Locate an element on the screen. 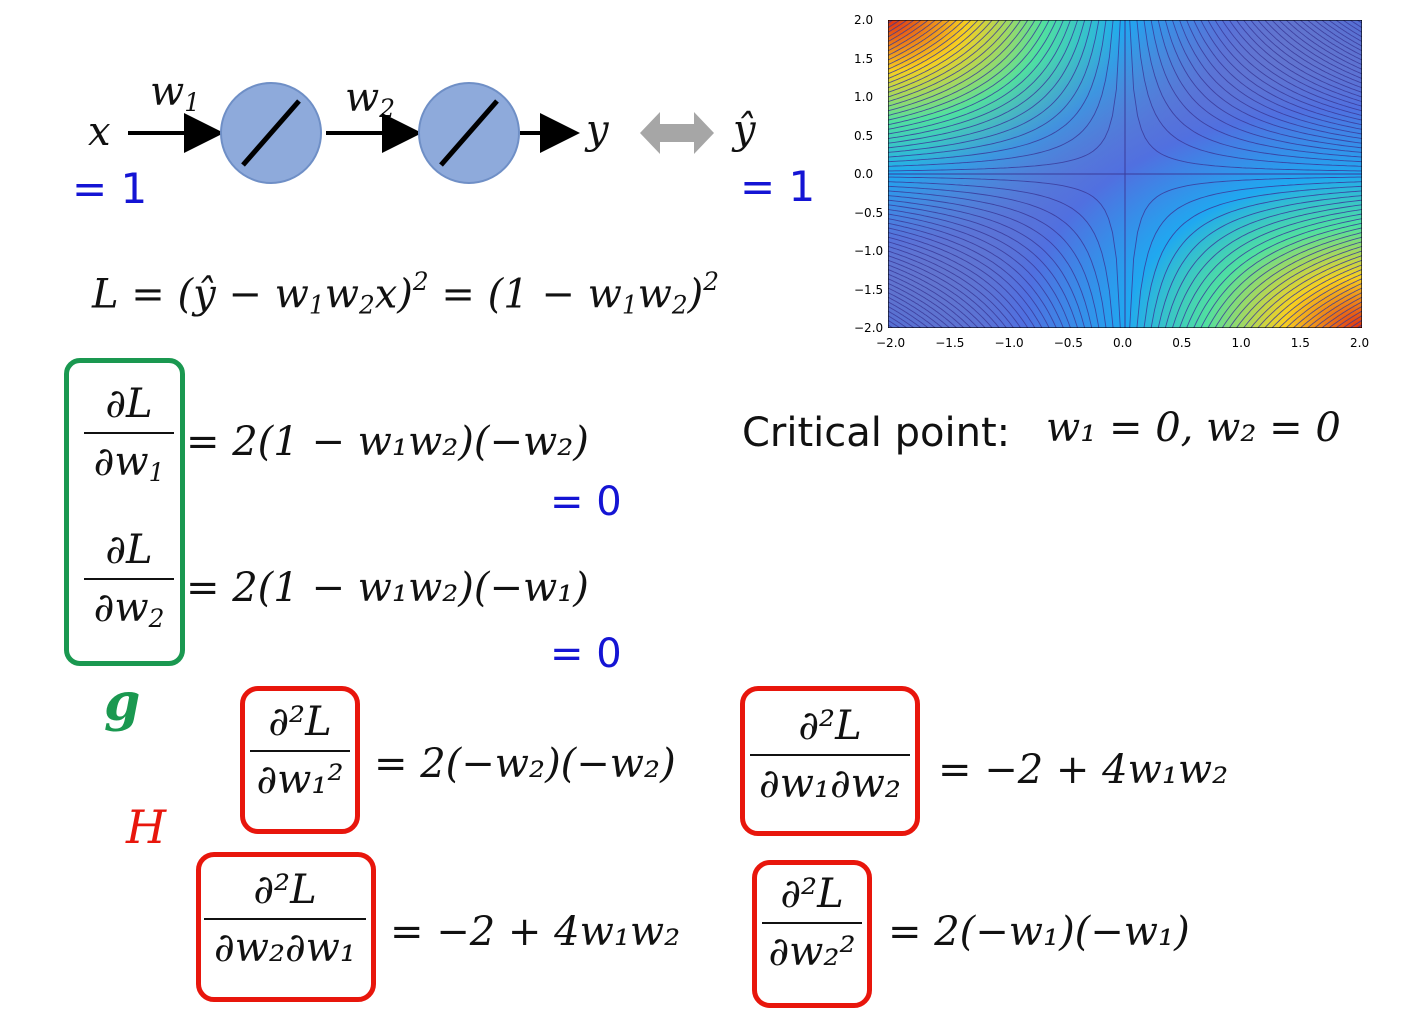  y-tick-label: 1.5 is located at coordinates (864, 58).